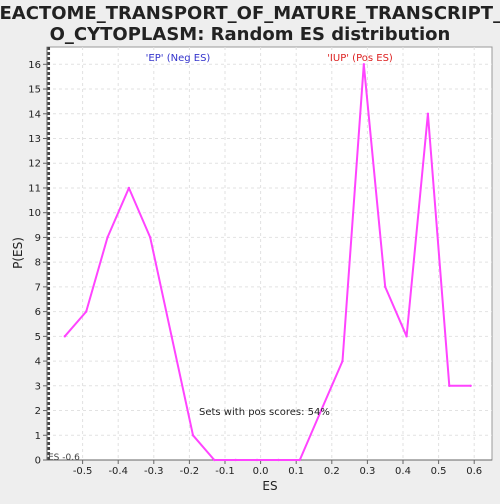 This screenshot has height=504, width=500. I want to click on chart-title-line2: O_CYTOPLASM: Random ES distribution, so click(250, 34).